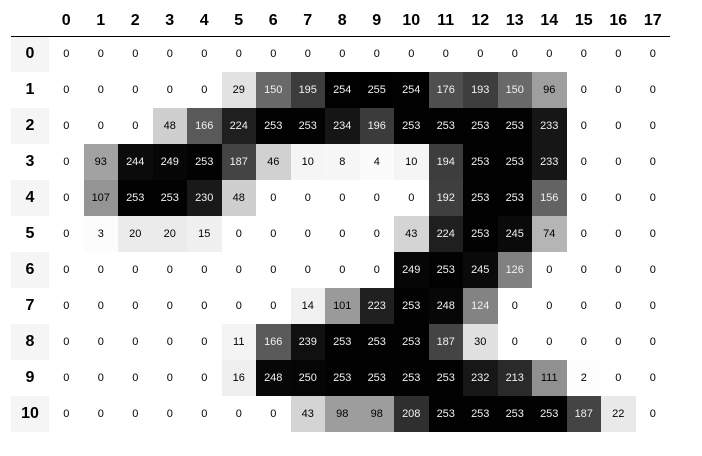 The width and height of the screenshot is (702, 456). Describe the element at coordinates (30, 126) in the screenshot. I see `row-index-label: 2` at that location.